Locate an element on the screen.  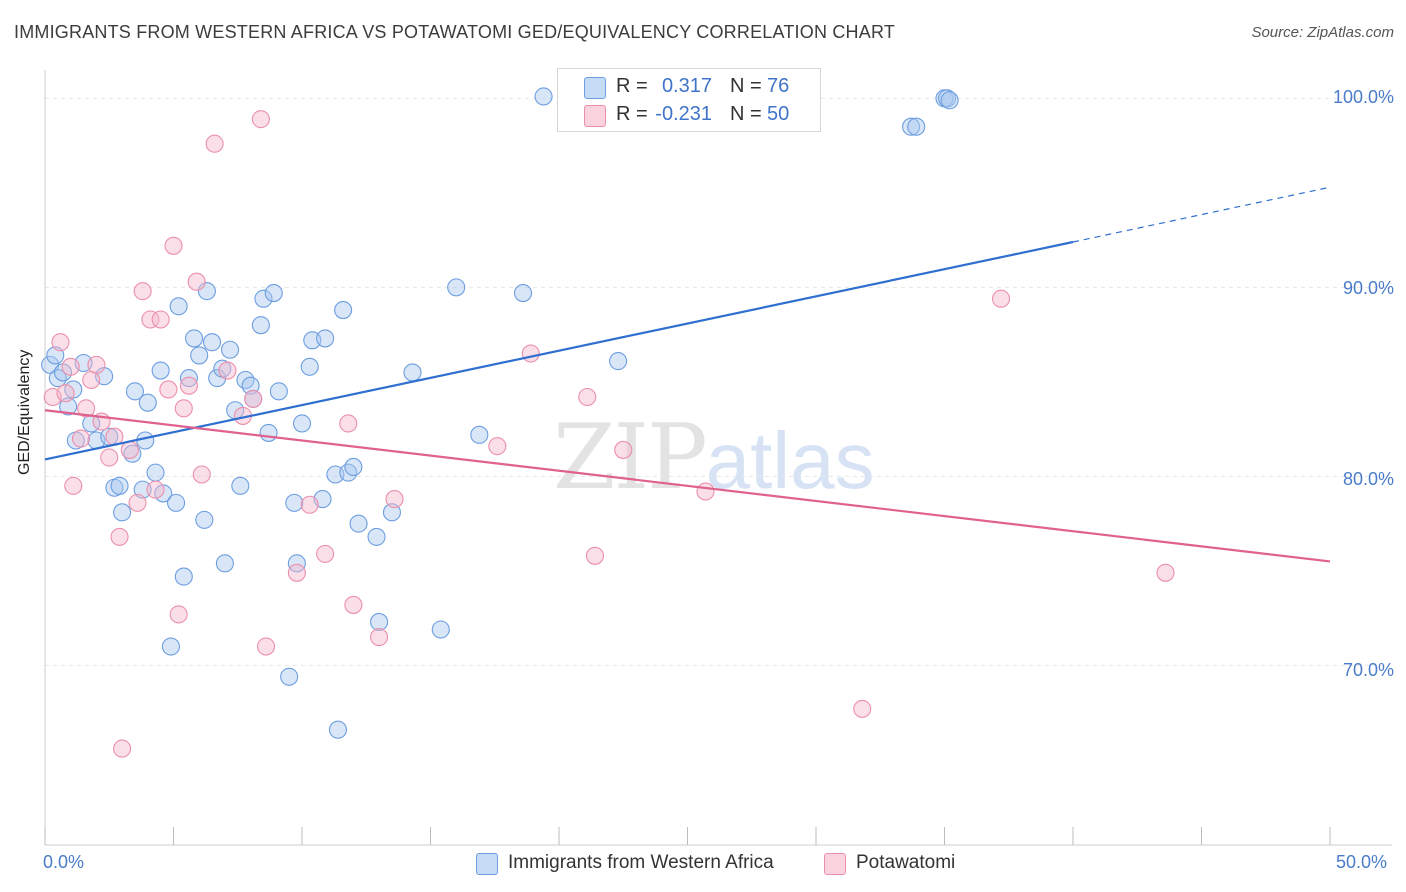
legend-row-western-africa: R = 0.317 N = 76 is located at coordinates (689, 87).